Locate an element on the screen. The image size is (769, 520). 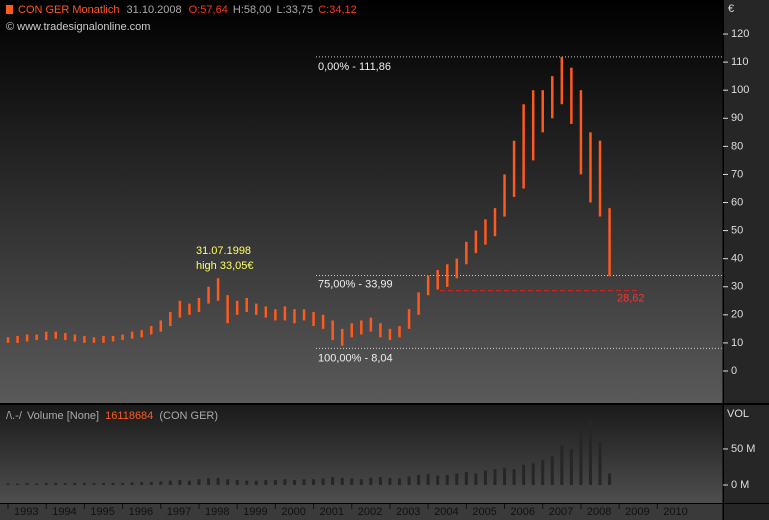
x-tick-label: 1998 is located at coordinates (217, 512).